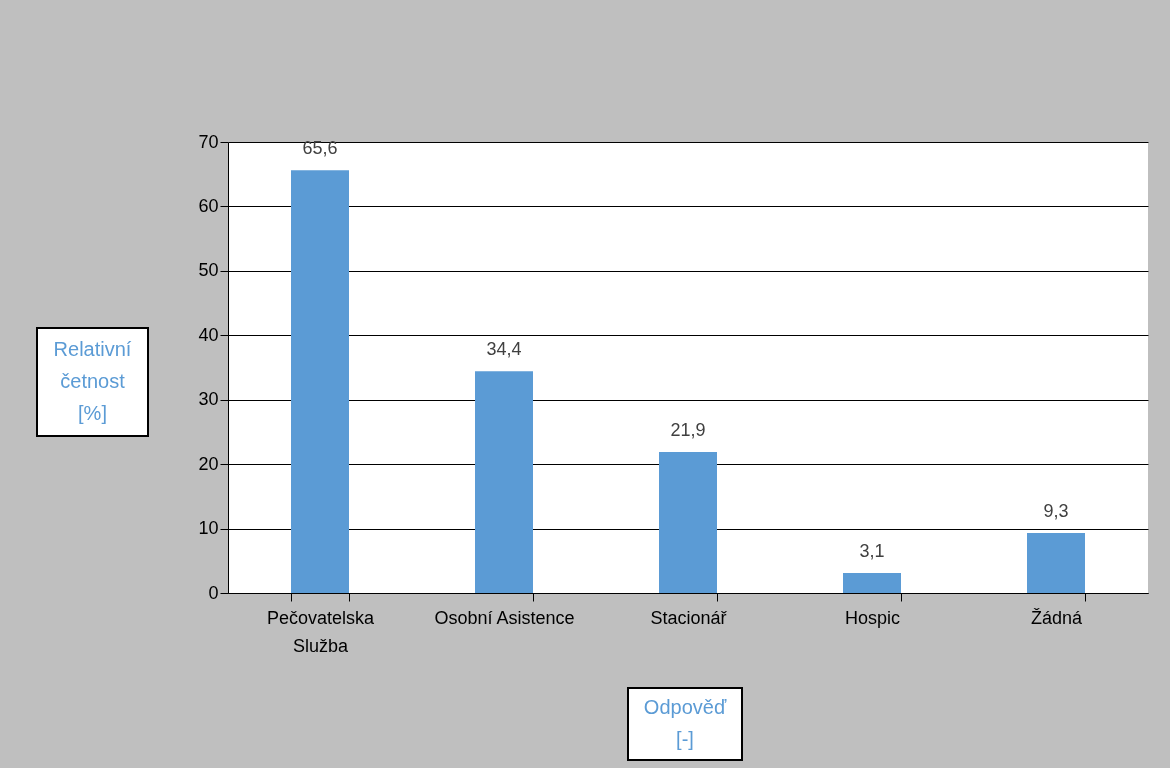 The image size is (1170, 768). Describe the element at coordinates (208, 334) in the screenshot. I see `y-tick-label: 40` at that location.